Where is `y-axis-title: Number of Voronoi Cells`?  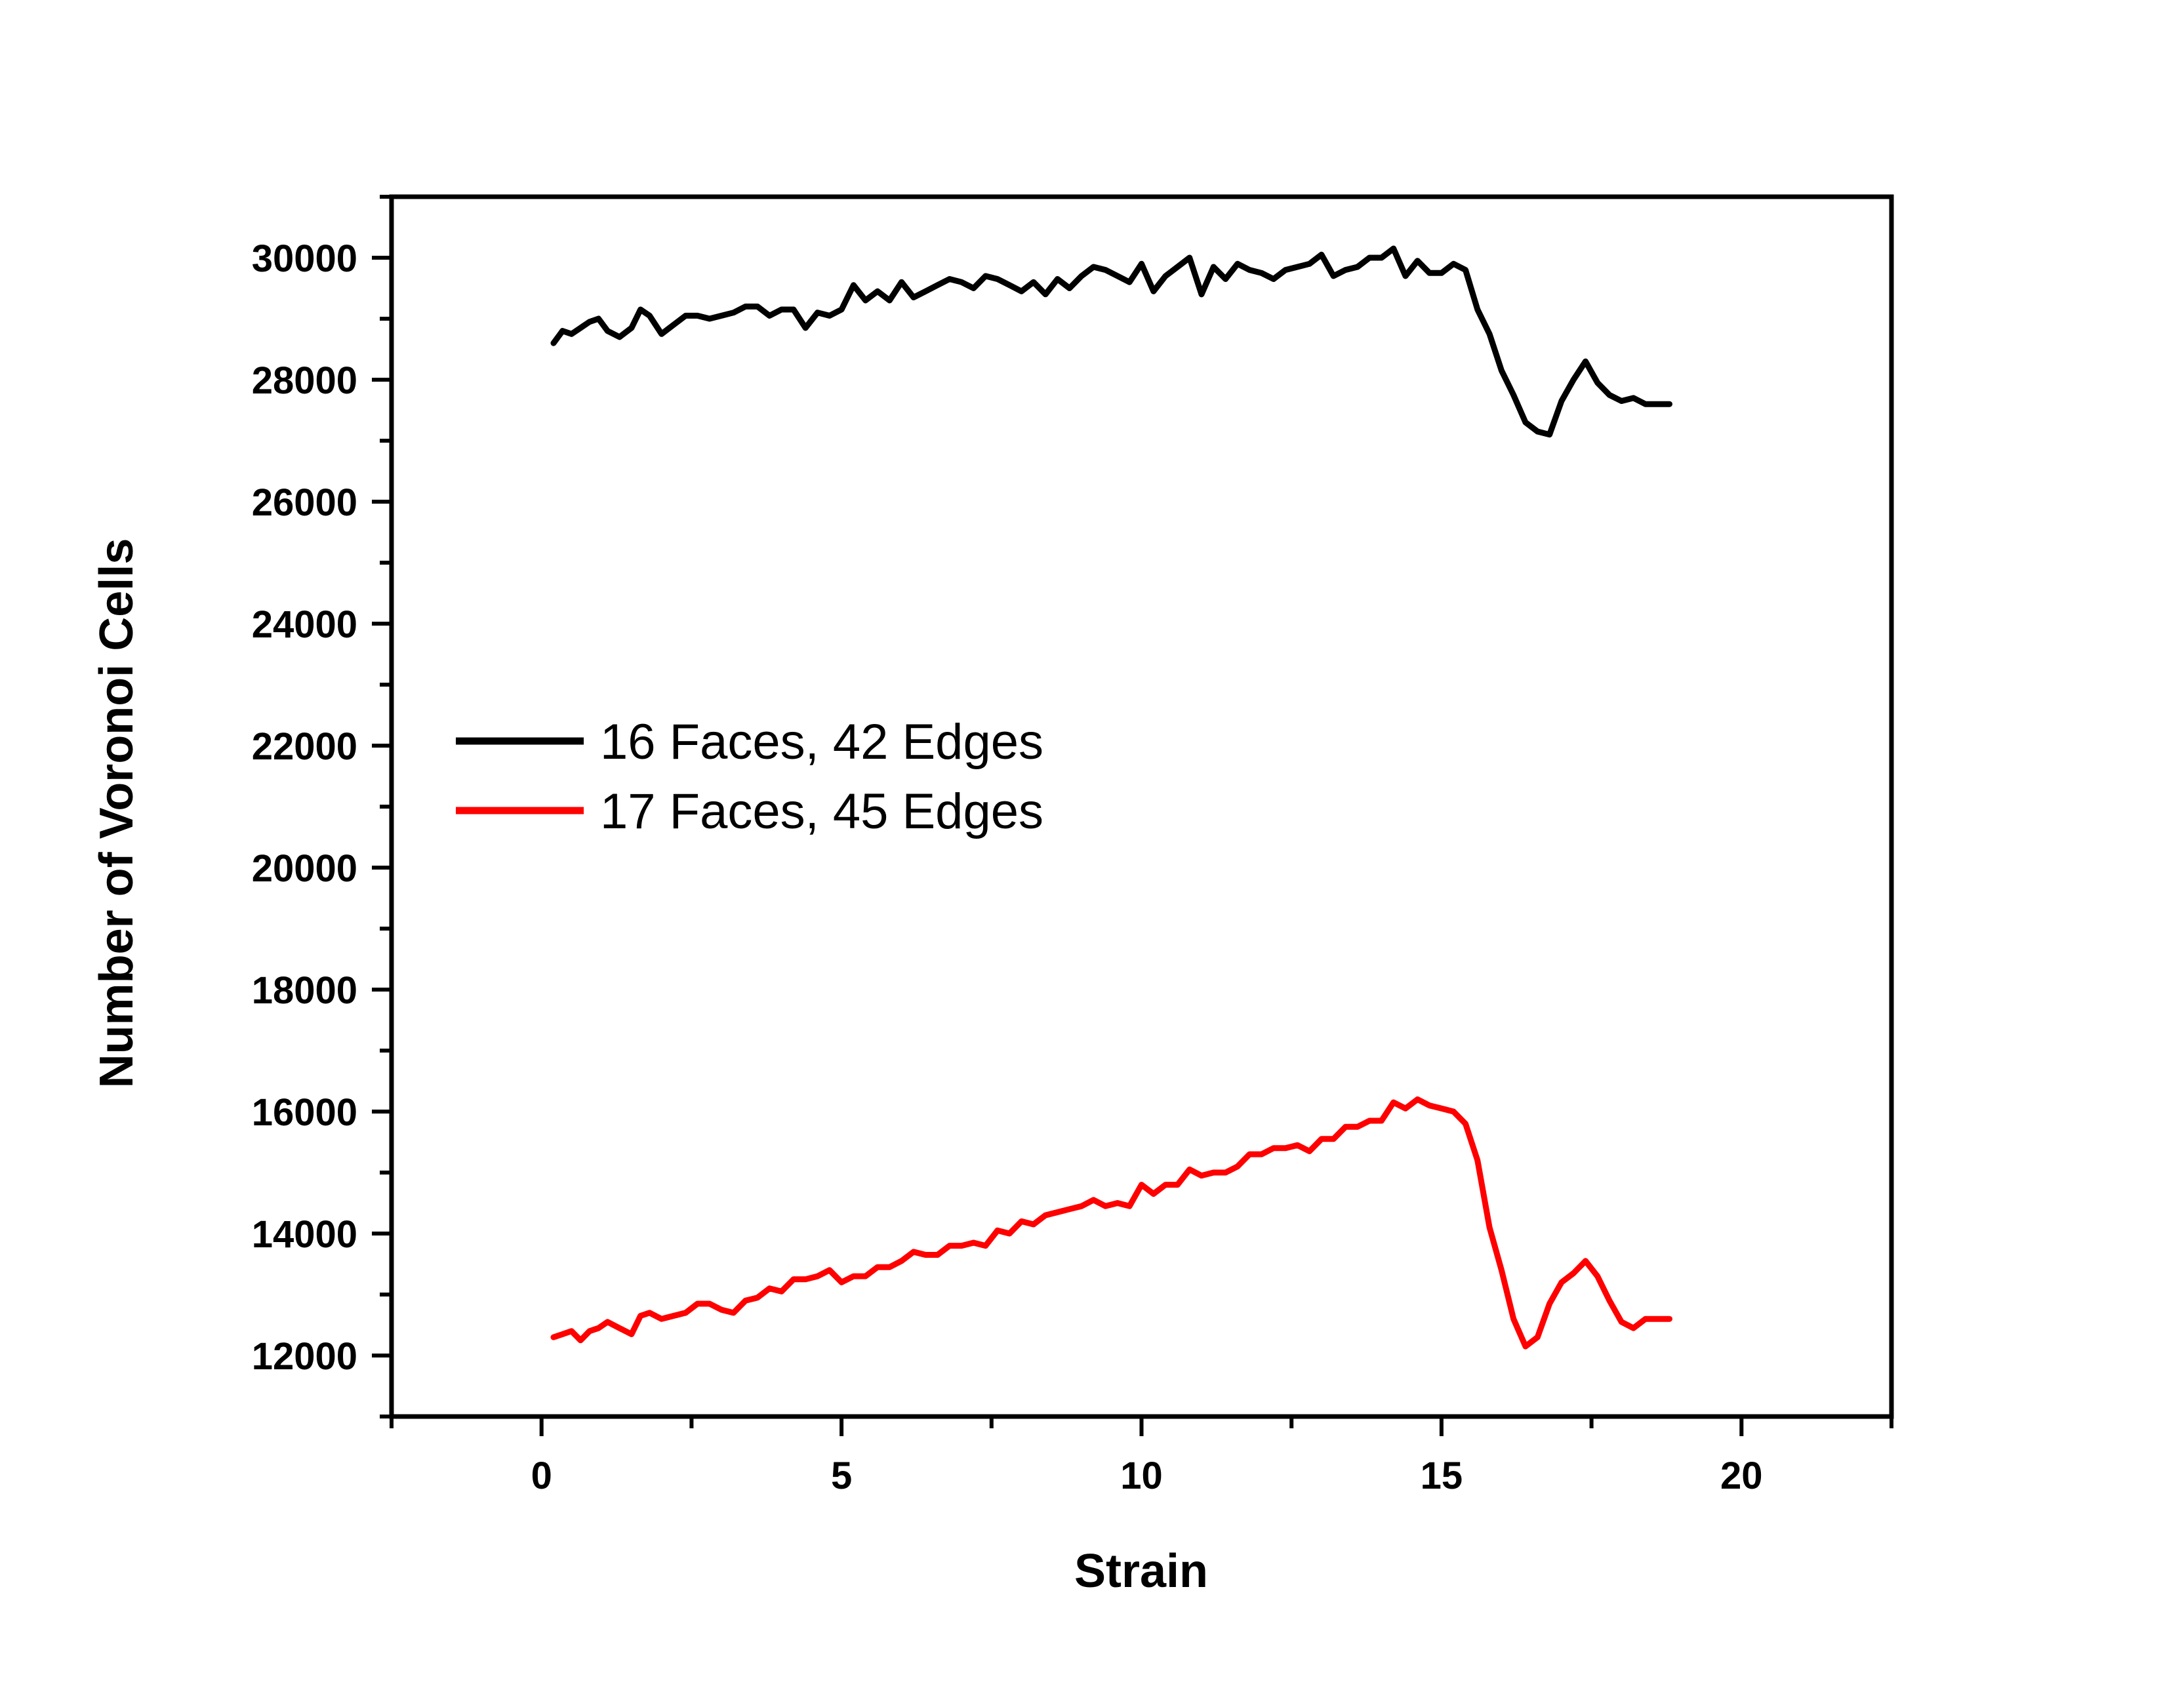
y-axis-title: Number of Voronoi Cells is located at coordinates (117, 813).